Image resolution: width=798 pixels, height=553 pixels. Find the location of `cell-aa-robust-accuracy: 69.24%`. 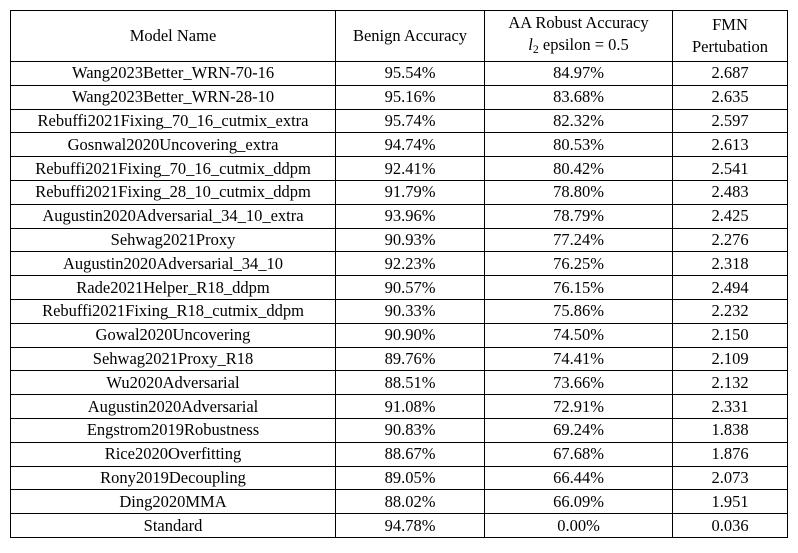

cell-aa-robust-accuracy: 69.24% is located at coordinates (578, 430).